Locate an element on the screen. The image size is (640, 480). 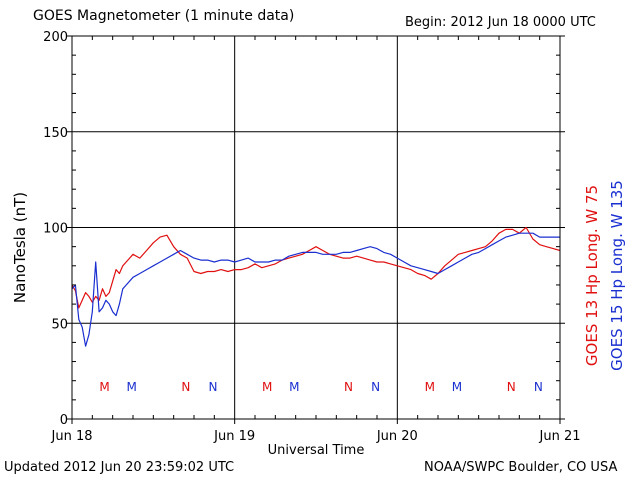
marker-M-4: M is located at coordinates (267, 387).